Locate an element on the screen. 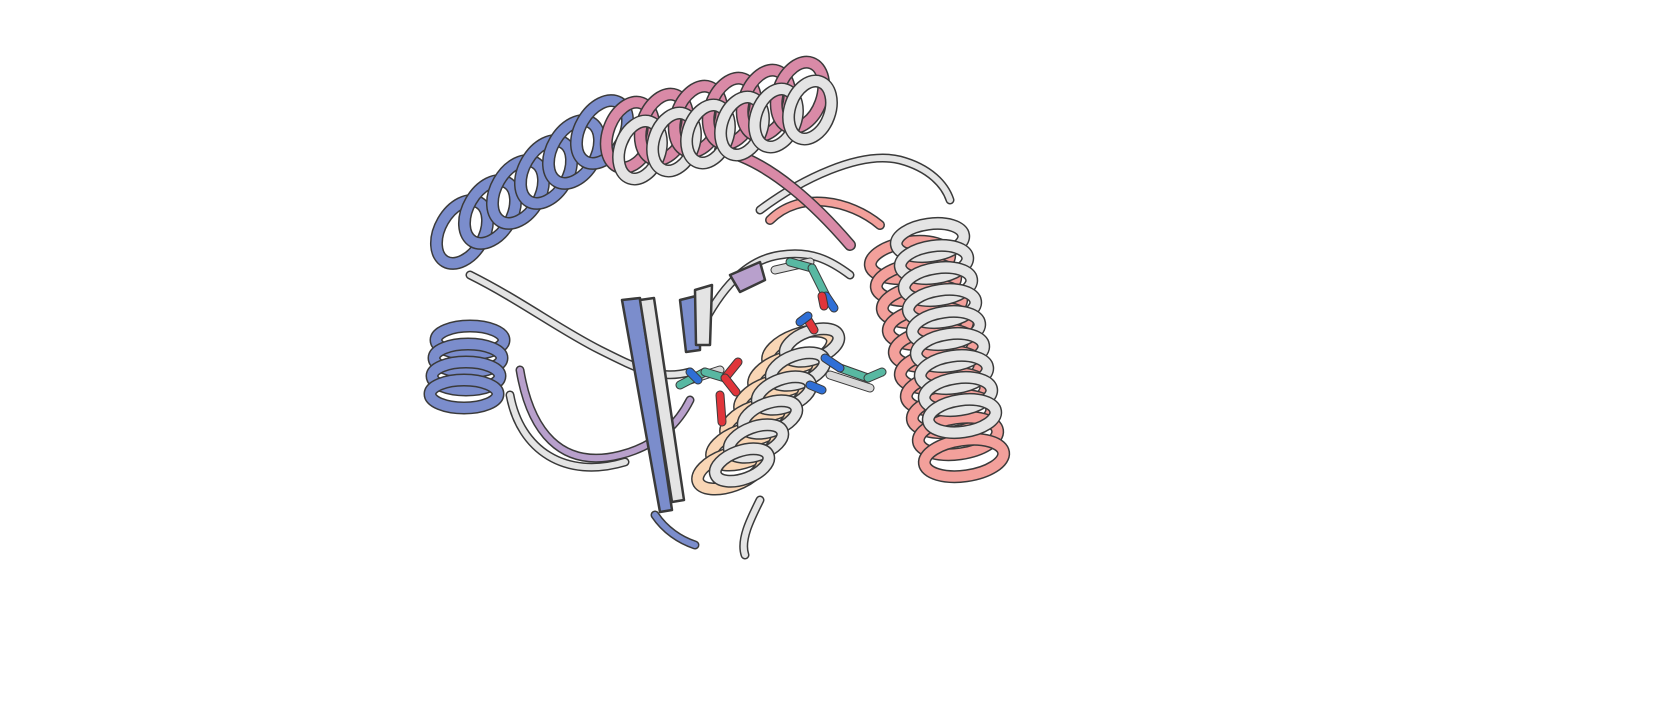 The height and width of the screenshot is (712, 1673). sidechain-3-n2 is located at coordinates (816, 387).